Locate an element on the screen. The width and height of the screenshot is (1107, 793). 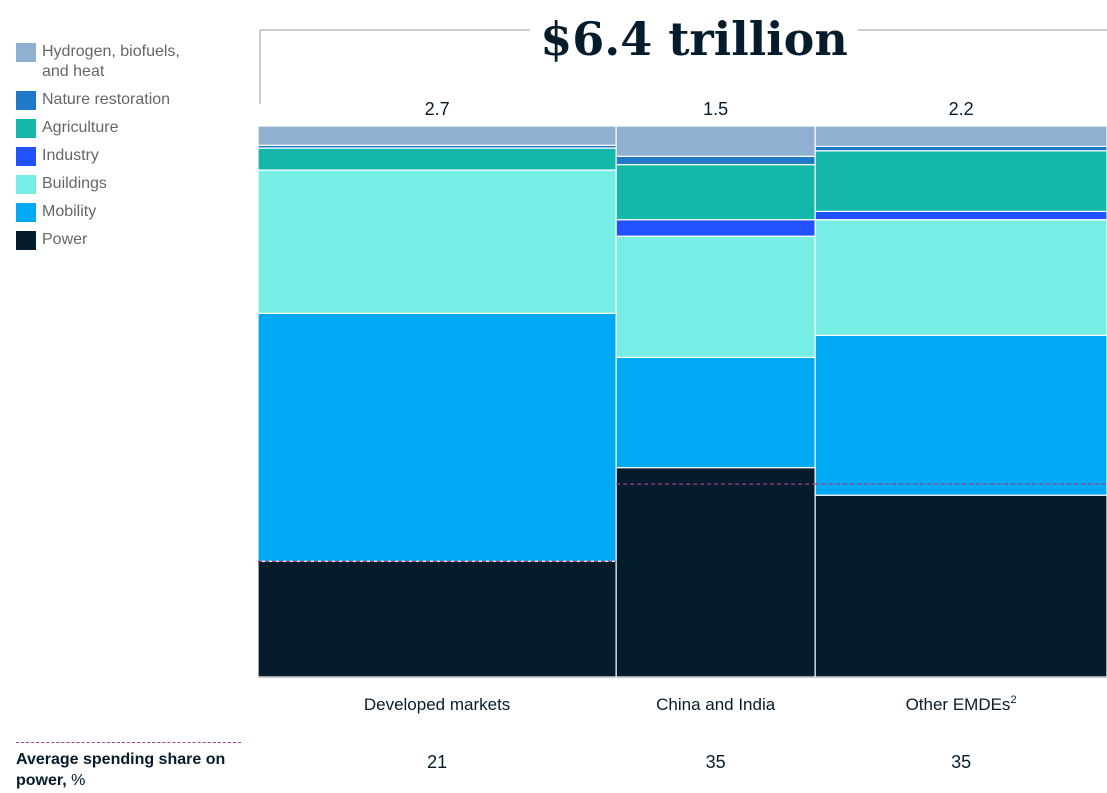
legend-swatch-power is located at coordinates (26, 240).